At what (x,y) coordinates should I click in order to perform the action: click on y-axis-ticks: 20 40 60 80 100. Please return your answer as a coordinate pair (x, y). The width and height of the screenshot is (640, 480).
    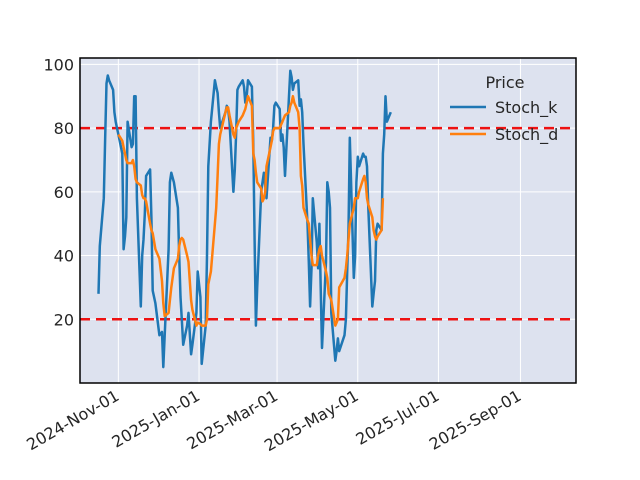
    Looking at the image, I should click on (58, 192).